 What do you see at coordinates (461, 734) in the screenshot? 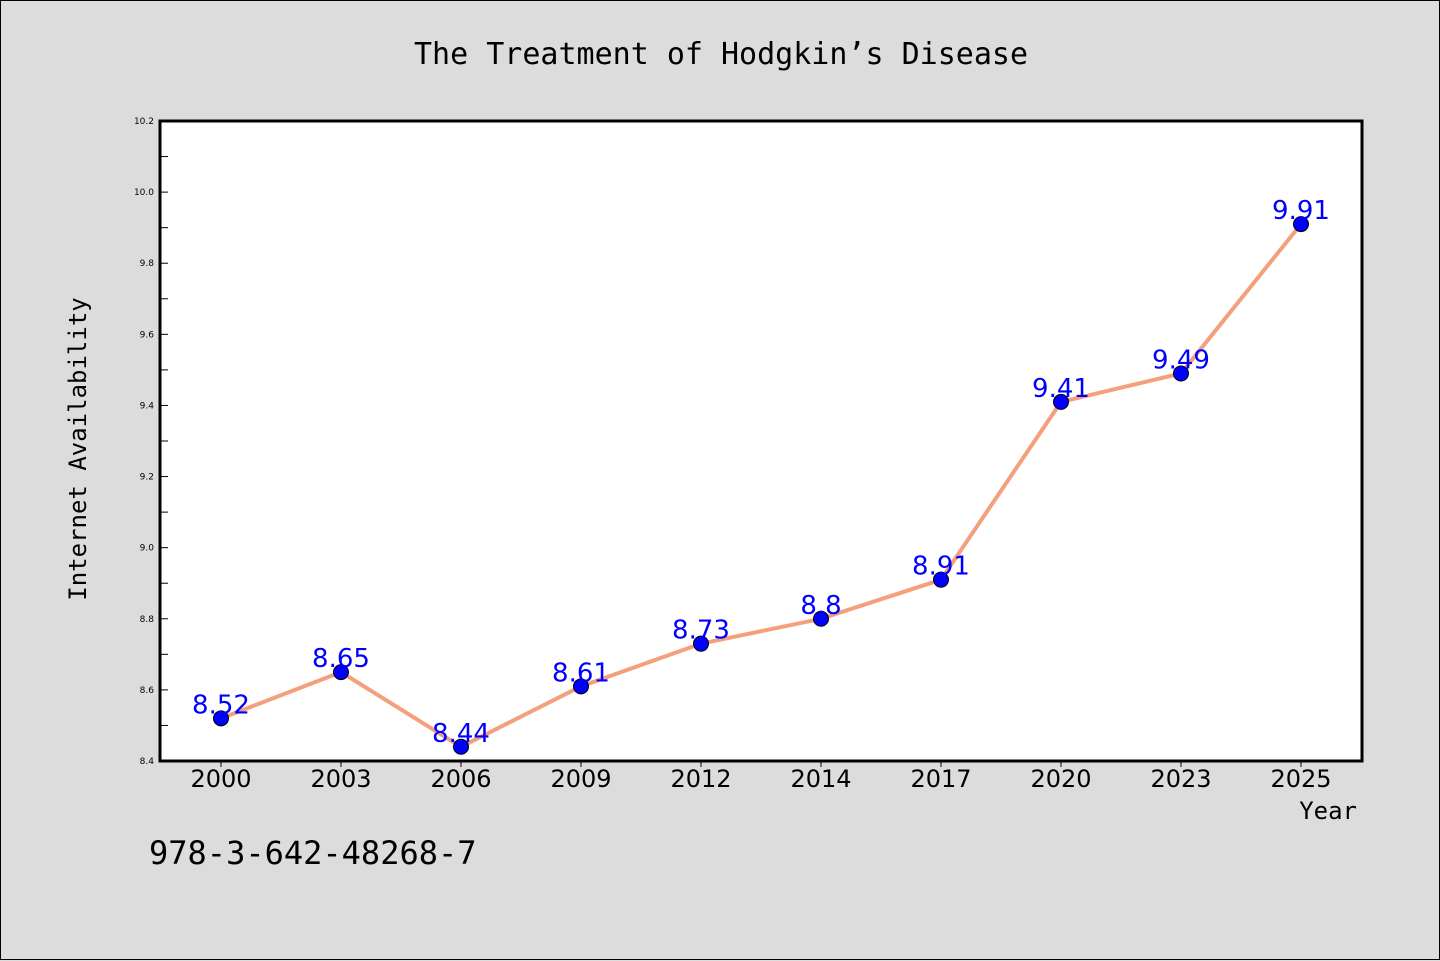
I see `data-label: 8.44` at bounding box center [461, 734].